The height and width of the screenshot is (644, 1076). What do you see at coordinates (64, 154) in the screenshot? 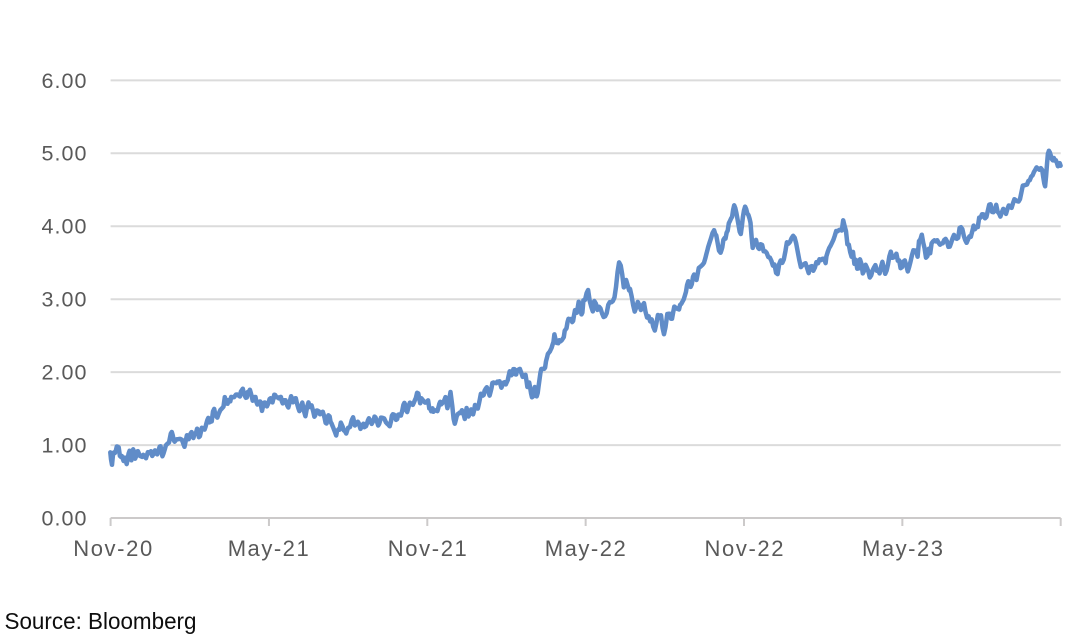
I see `svg-text: 5.00` at bounding box center [64, 154].